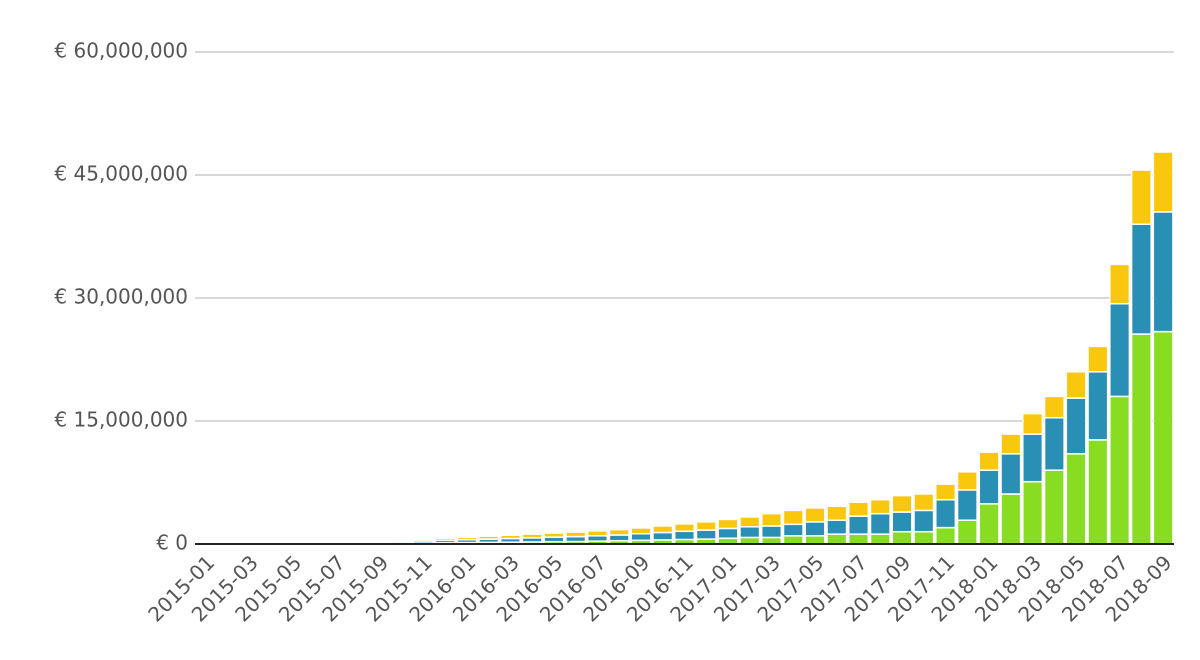  I want to click on y-tick-label: € 30,000,000, so click(121, 297).